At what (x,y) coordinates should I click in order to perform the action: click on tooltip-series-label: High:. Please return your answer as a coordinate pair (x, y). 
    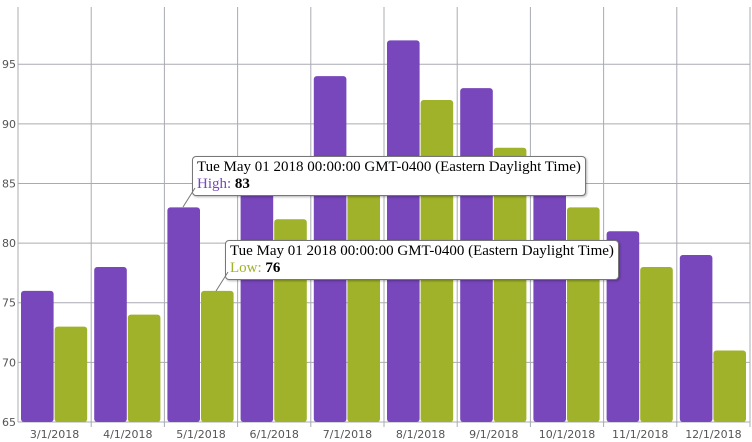
    Looking at the image, I should click on (214, 184).